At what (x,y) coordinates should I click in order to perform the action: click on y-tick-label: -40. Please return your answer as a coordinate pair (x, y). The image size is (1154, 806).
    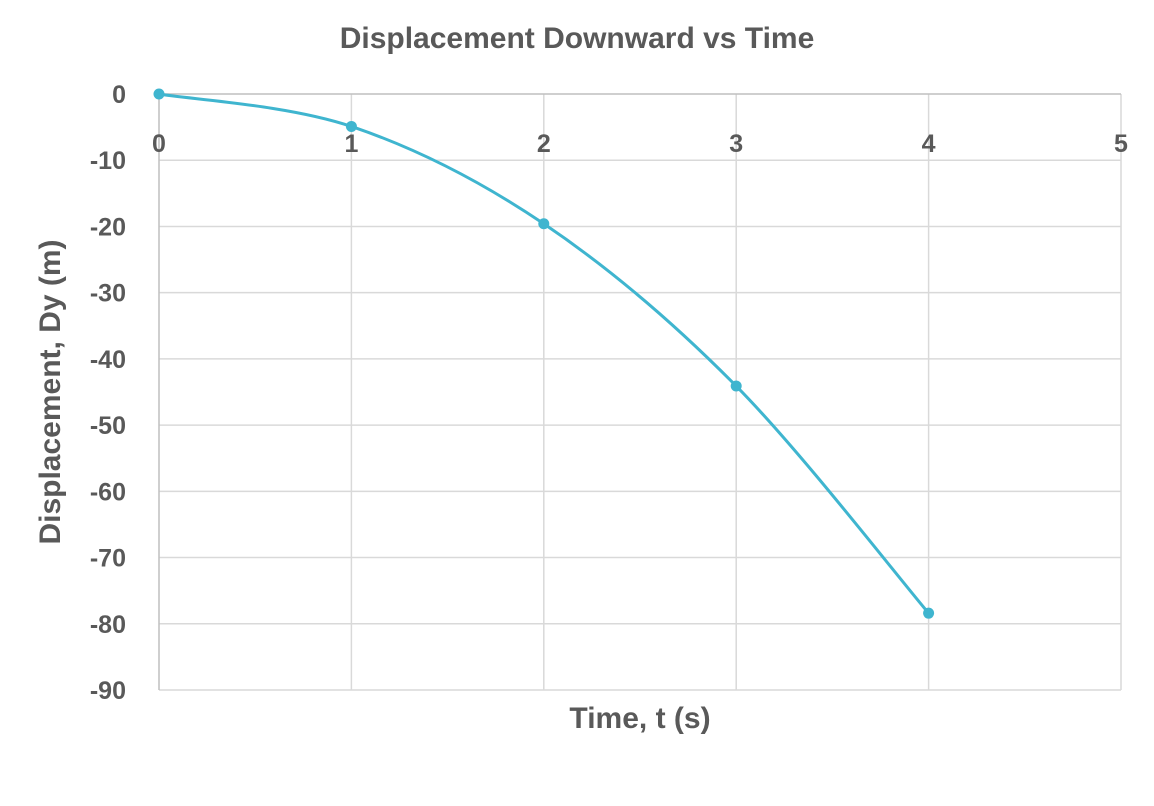
    Looking at the image, I should click on (108, 360).